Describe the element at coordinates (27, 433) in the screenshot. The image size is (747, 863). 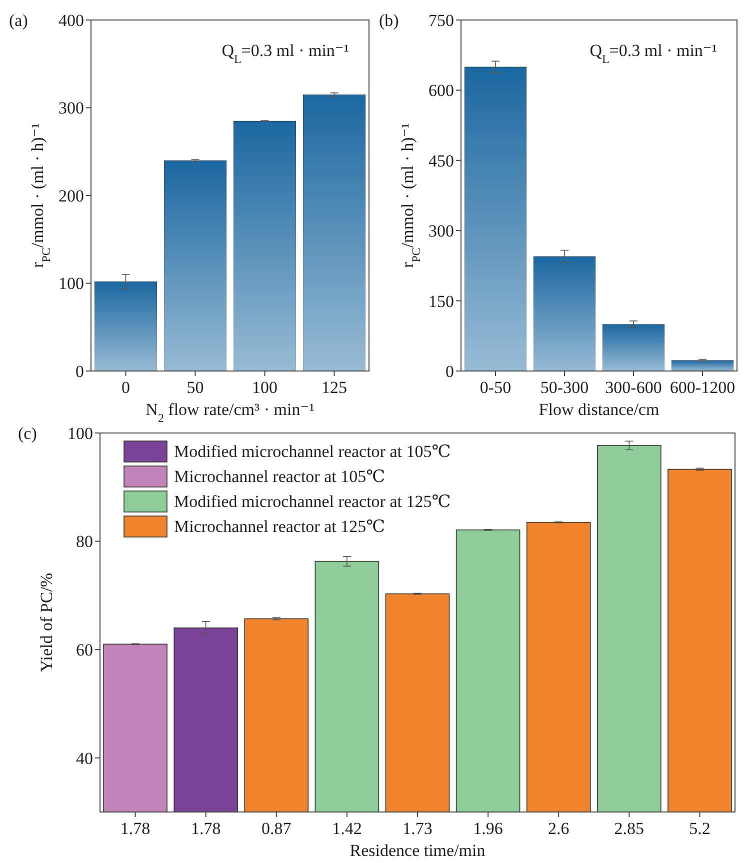
I see `chart-title: (c)` at that location.